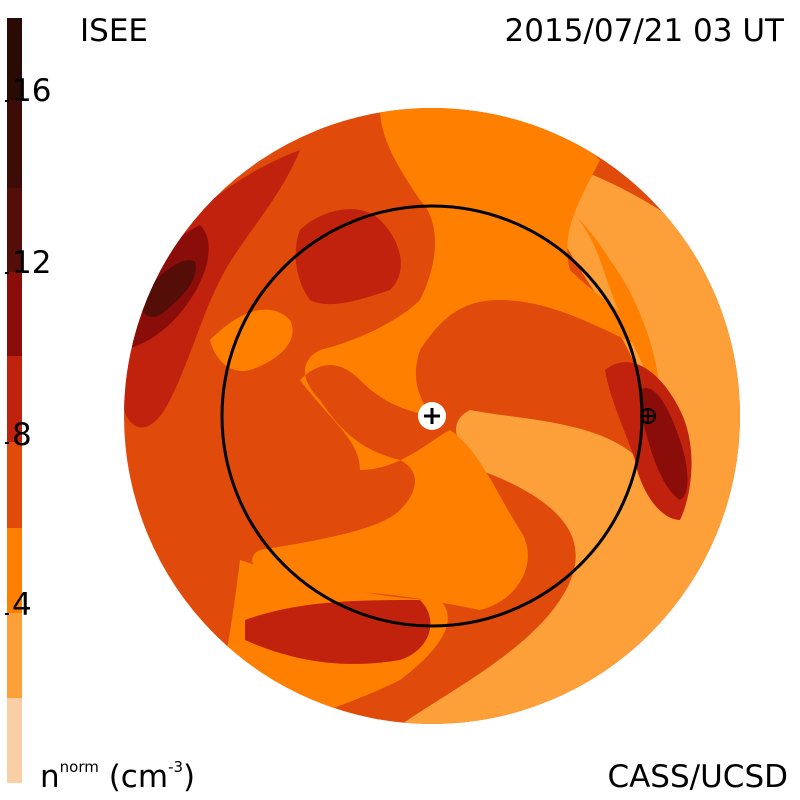  What do you see at coordinates (176, 766) in the screenshot?
I see `units-exponent: -3` at bounding box center [176, 766].